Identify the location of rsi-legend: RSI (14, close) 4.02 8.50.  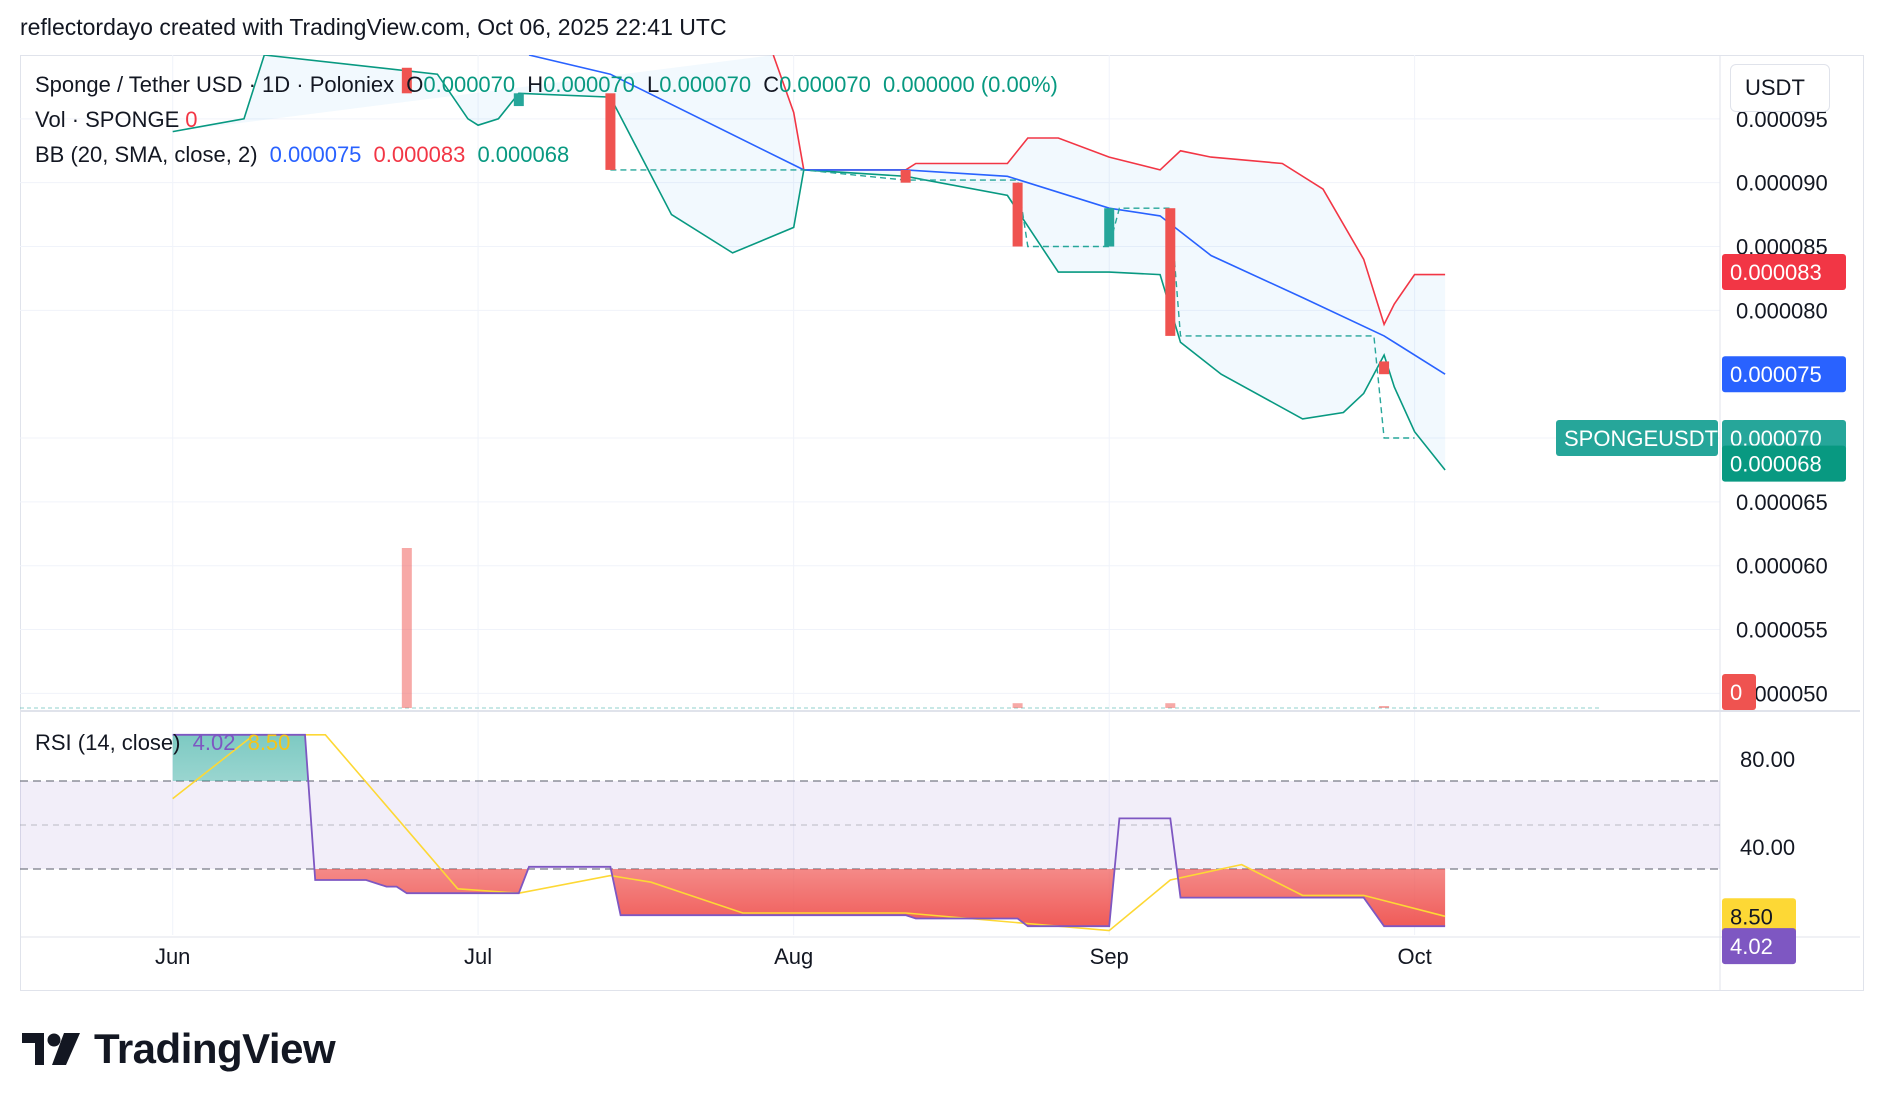
(165, 743).